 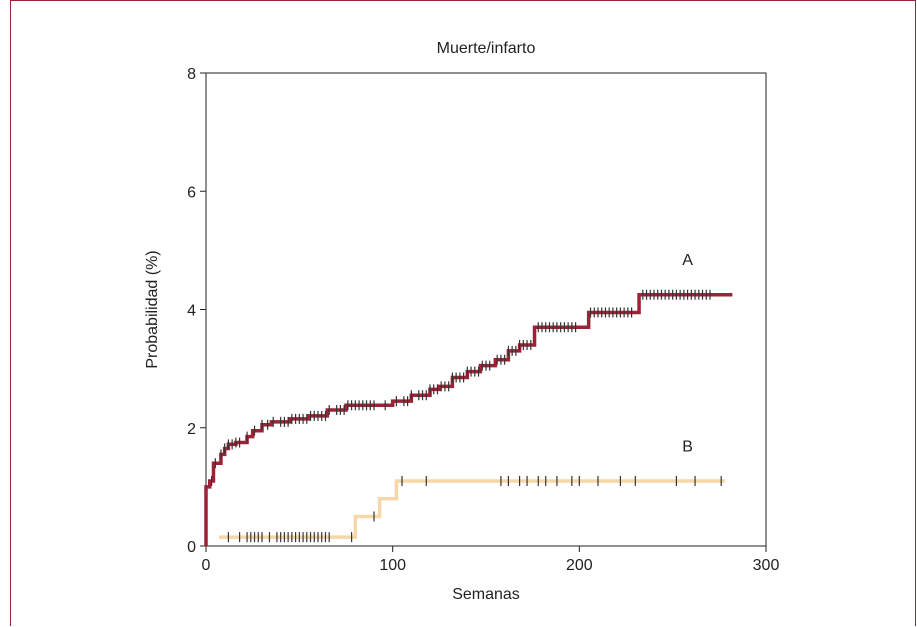 What do you see at coordinates (191, 311) in the screenshot?
I see `y-tick-label: 4` at bounding box center [191, 311].